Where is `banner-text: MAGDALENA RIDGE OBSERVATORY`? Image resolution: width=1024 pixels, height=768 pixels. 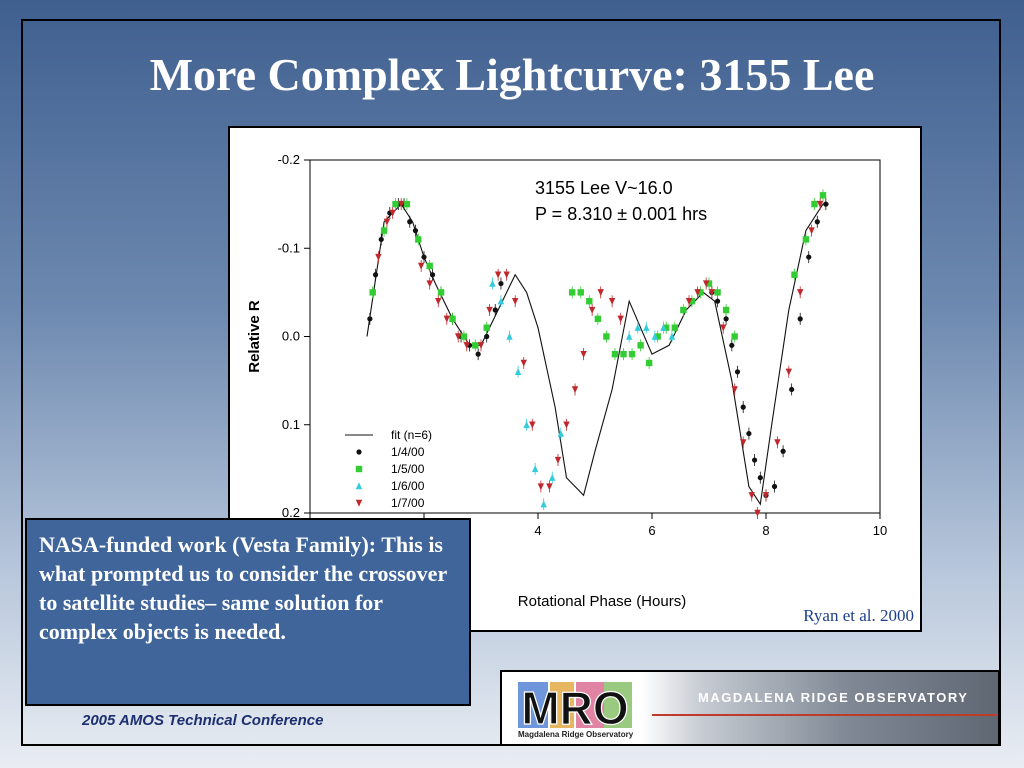 banner-text: MAGDALENA RIDGE OBSERVATORY is located at coordinates (833, 697).